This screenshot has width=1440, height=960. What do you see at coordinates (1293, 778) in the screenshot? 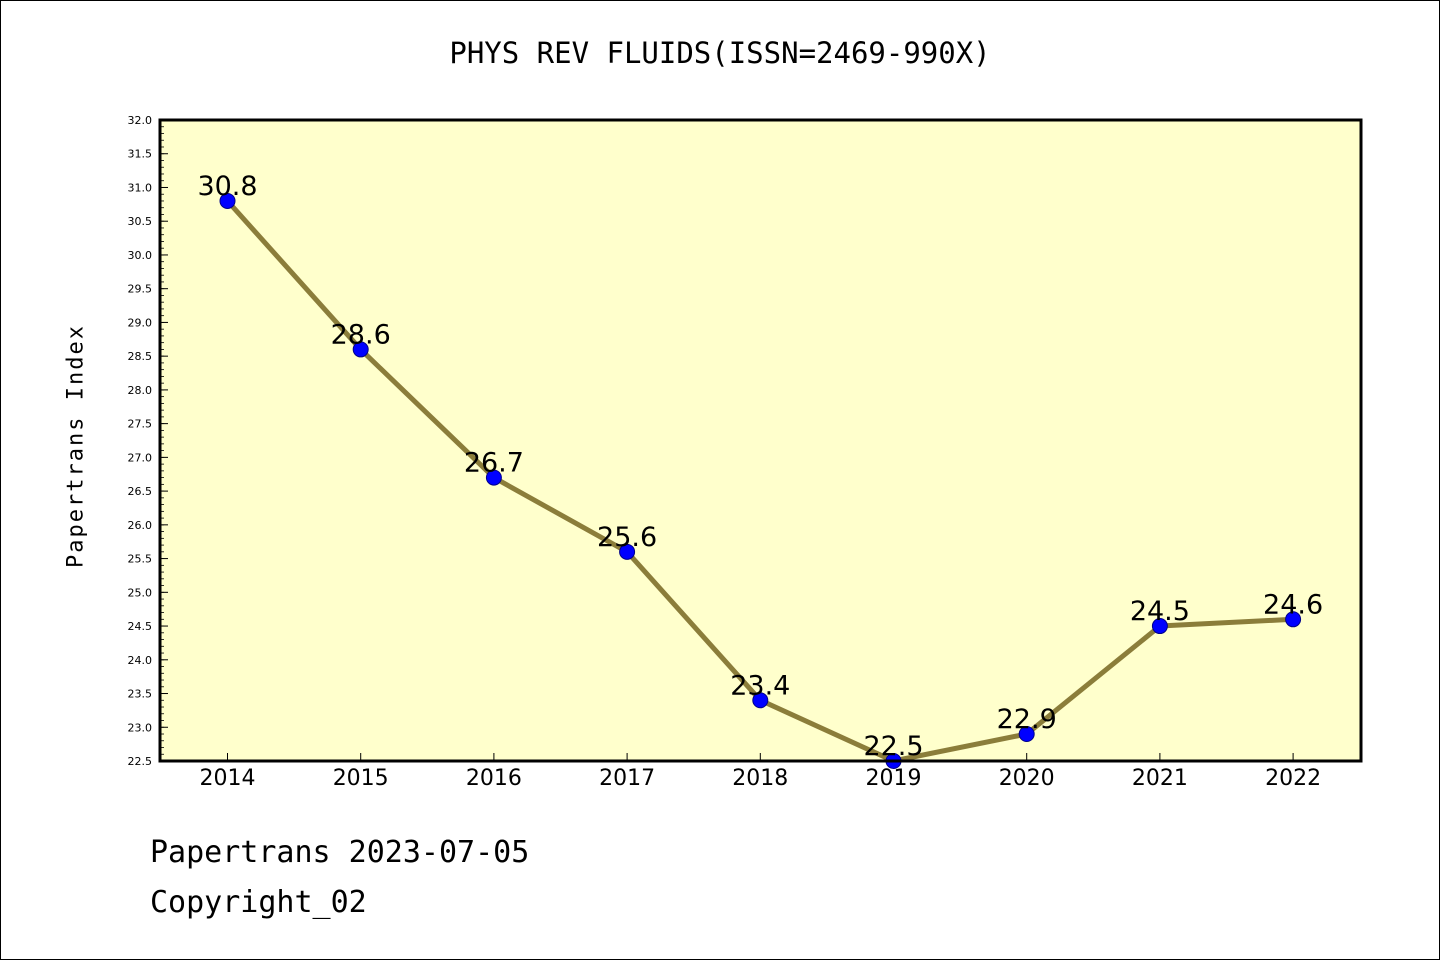
I see `x-tick-label: 2022` at bounding box center [1293, 778].